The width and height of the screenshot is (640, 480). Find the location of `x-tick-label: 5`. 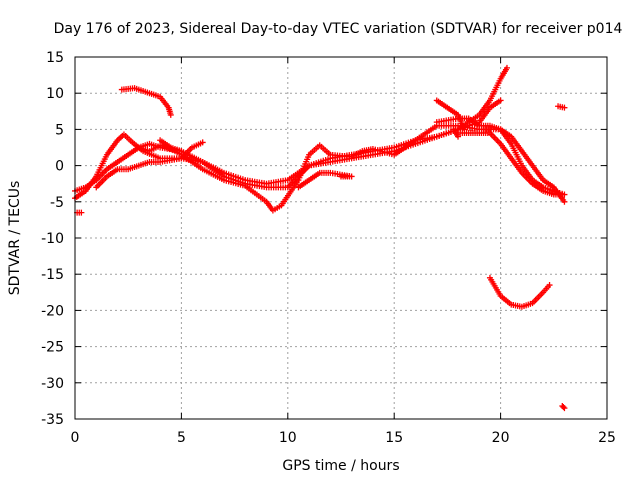

x-tick-label: 5 is located at coordinates (181, 438).